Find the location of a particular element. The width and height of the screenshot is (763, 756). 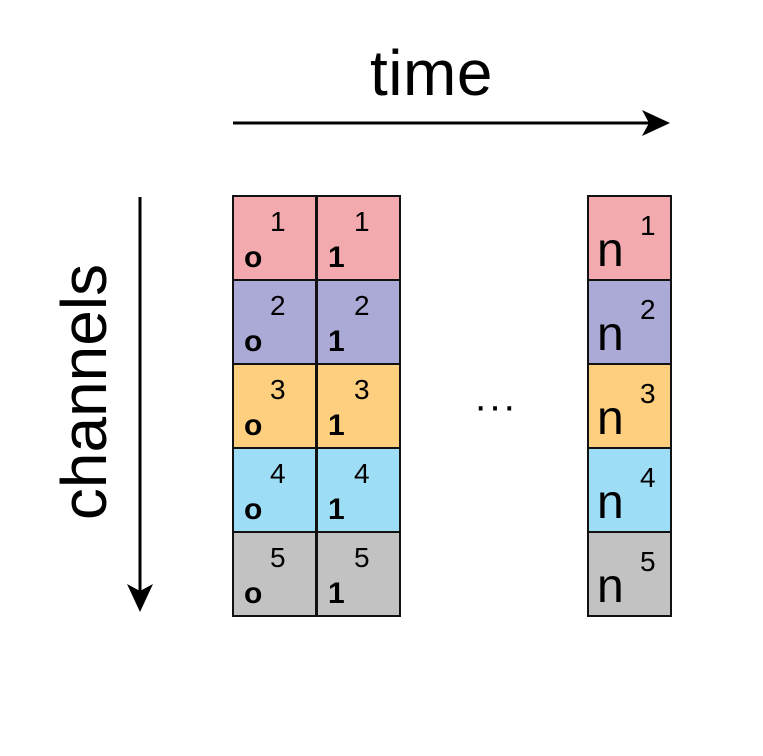

ellipsis: ··· is located at coordinates (495, 406).